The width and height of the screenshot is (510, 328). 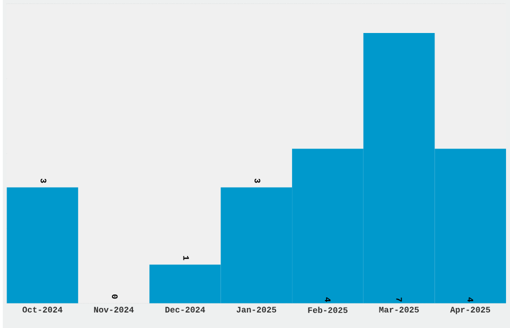 What do you see at coordinates (328, 309) in the screenshot?
I see `x-tick-label: Feb-2025` at bounding box center [328, 309].